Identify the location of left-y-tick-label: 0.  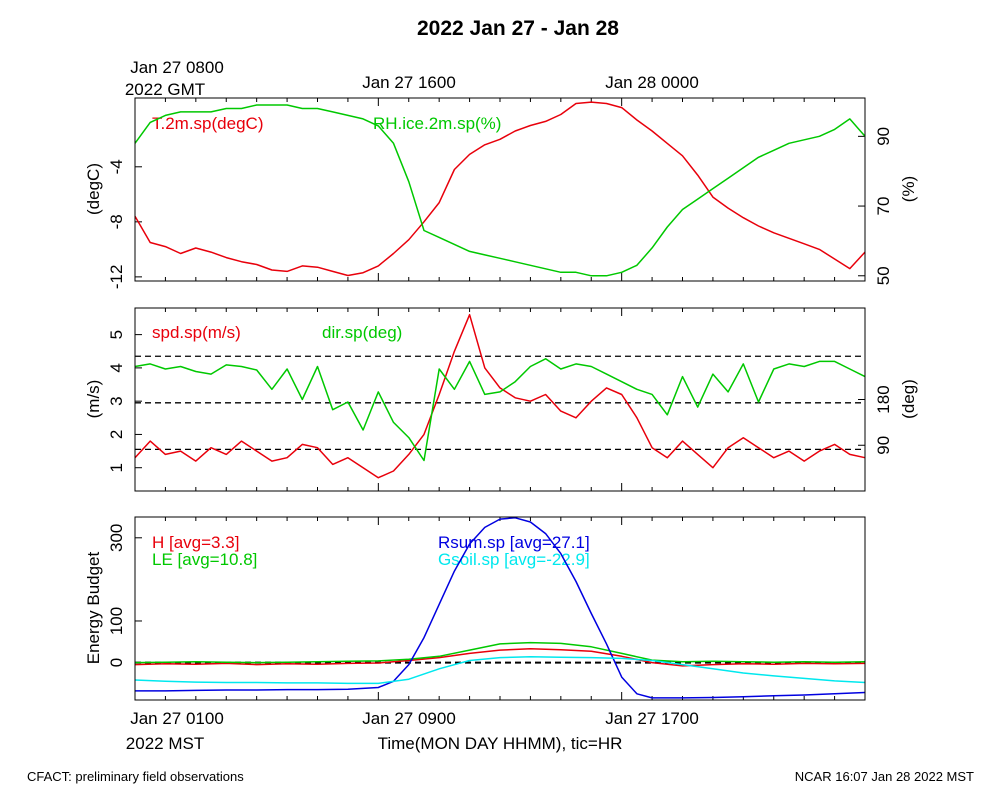
(116, 662).